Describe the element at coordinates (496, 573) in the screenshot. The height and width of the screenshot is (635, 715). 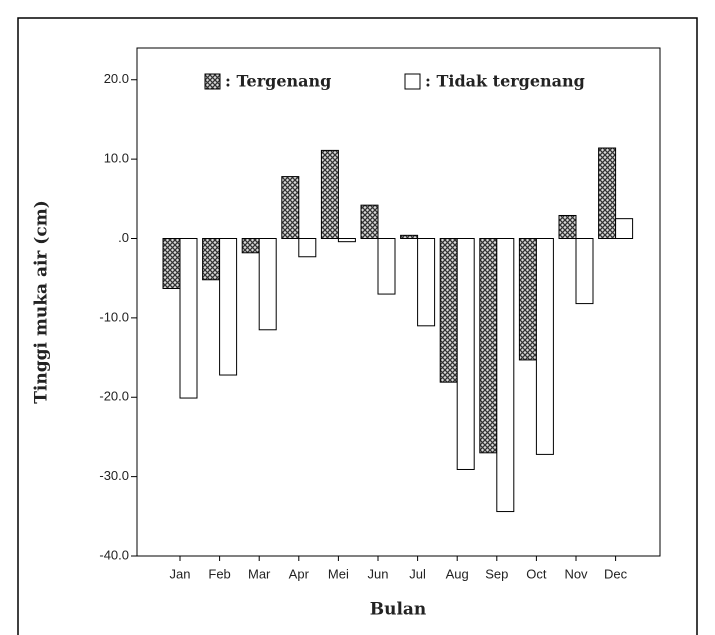
I see `x-tick-label: Sep` at that location.